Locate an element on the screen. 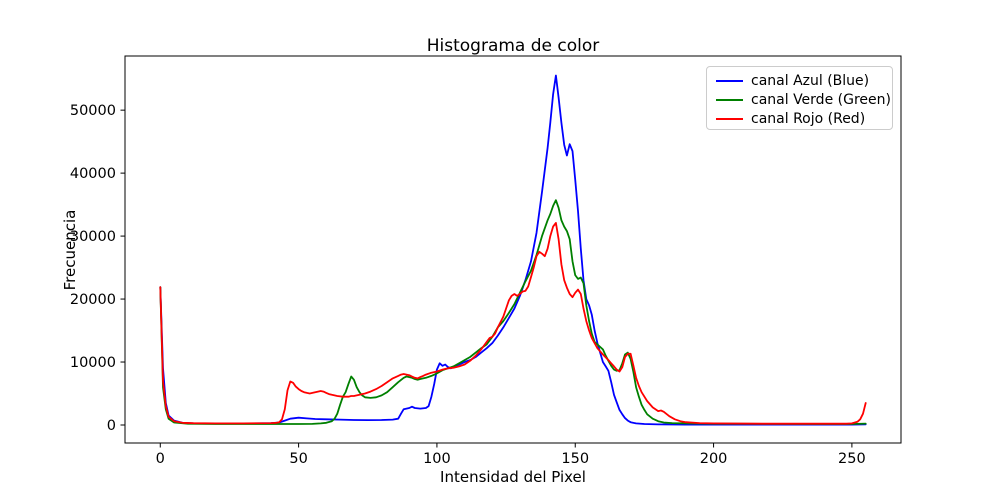  x-tick-label: 0 is located at coordinates (160, 459).